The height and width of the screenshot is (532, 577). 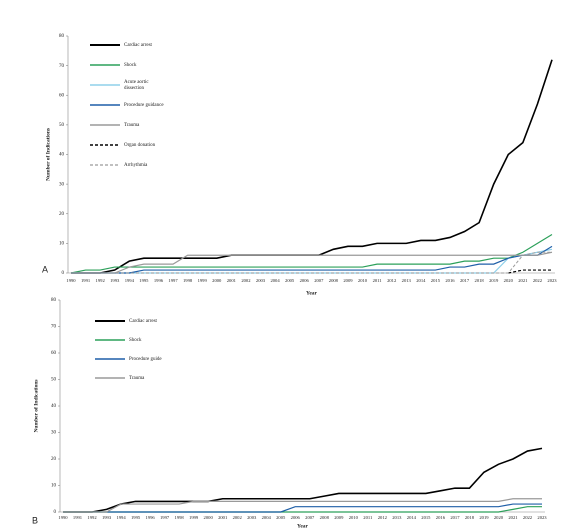 I want to click on x-tick-label: 1996, so click(x=159, y=280).